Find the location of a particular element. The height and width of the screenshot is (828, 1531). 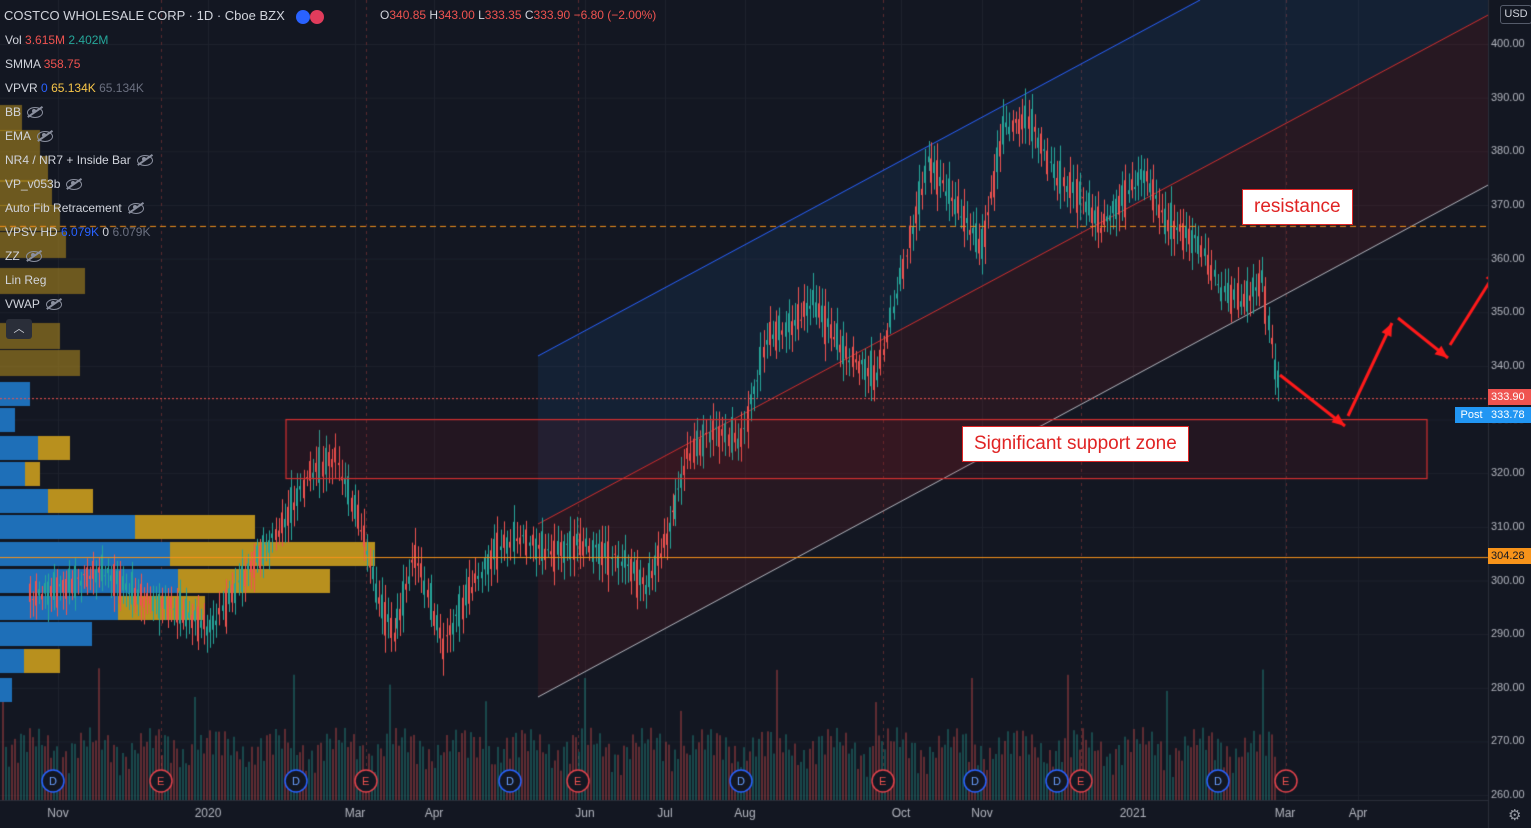

level-price-label: 304.28 is located at coordinates (1509, 556).